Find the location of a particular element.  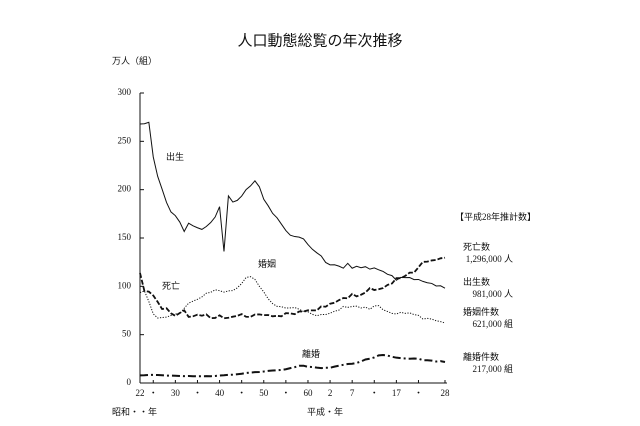

chart-title: 人口動態総覧の年次推移 is located at coordinates (319, 40).